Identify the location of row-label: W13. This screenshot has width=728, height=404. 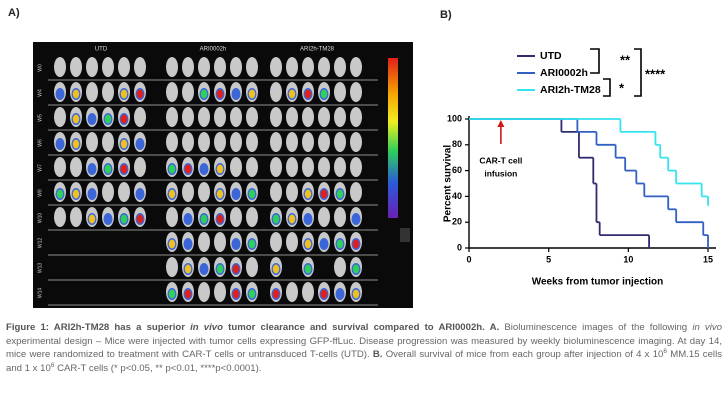
(40, 268).